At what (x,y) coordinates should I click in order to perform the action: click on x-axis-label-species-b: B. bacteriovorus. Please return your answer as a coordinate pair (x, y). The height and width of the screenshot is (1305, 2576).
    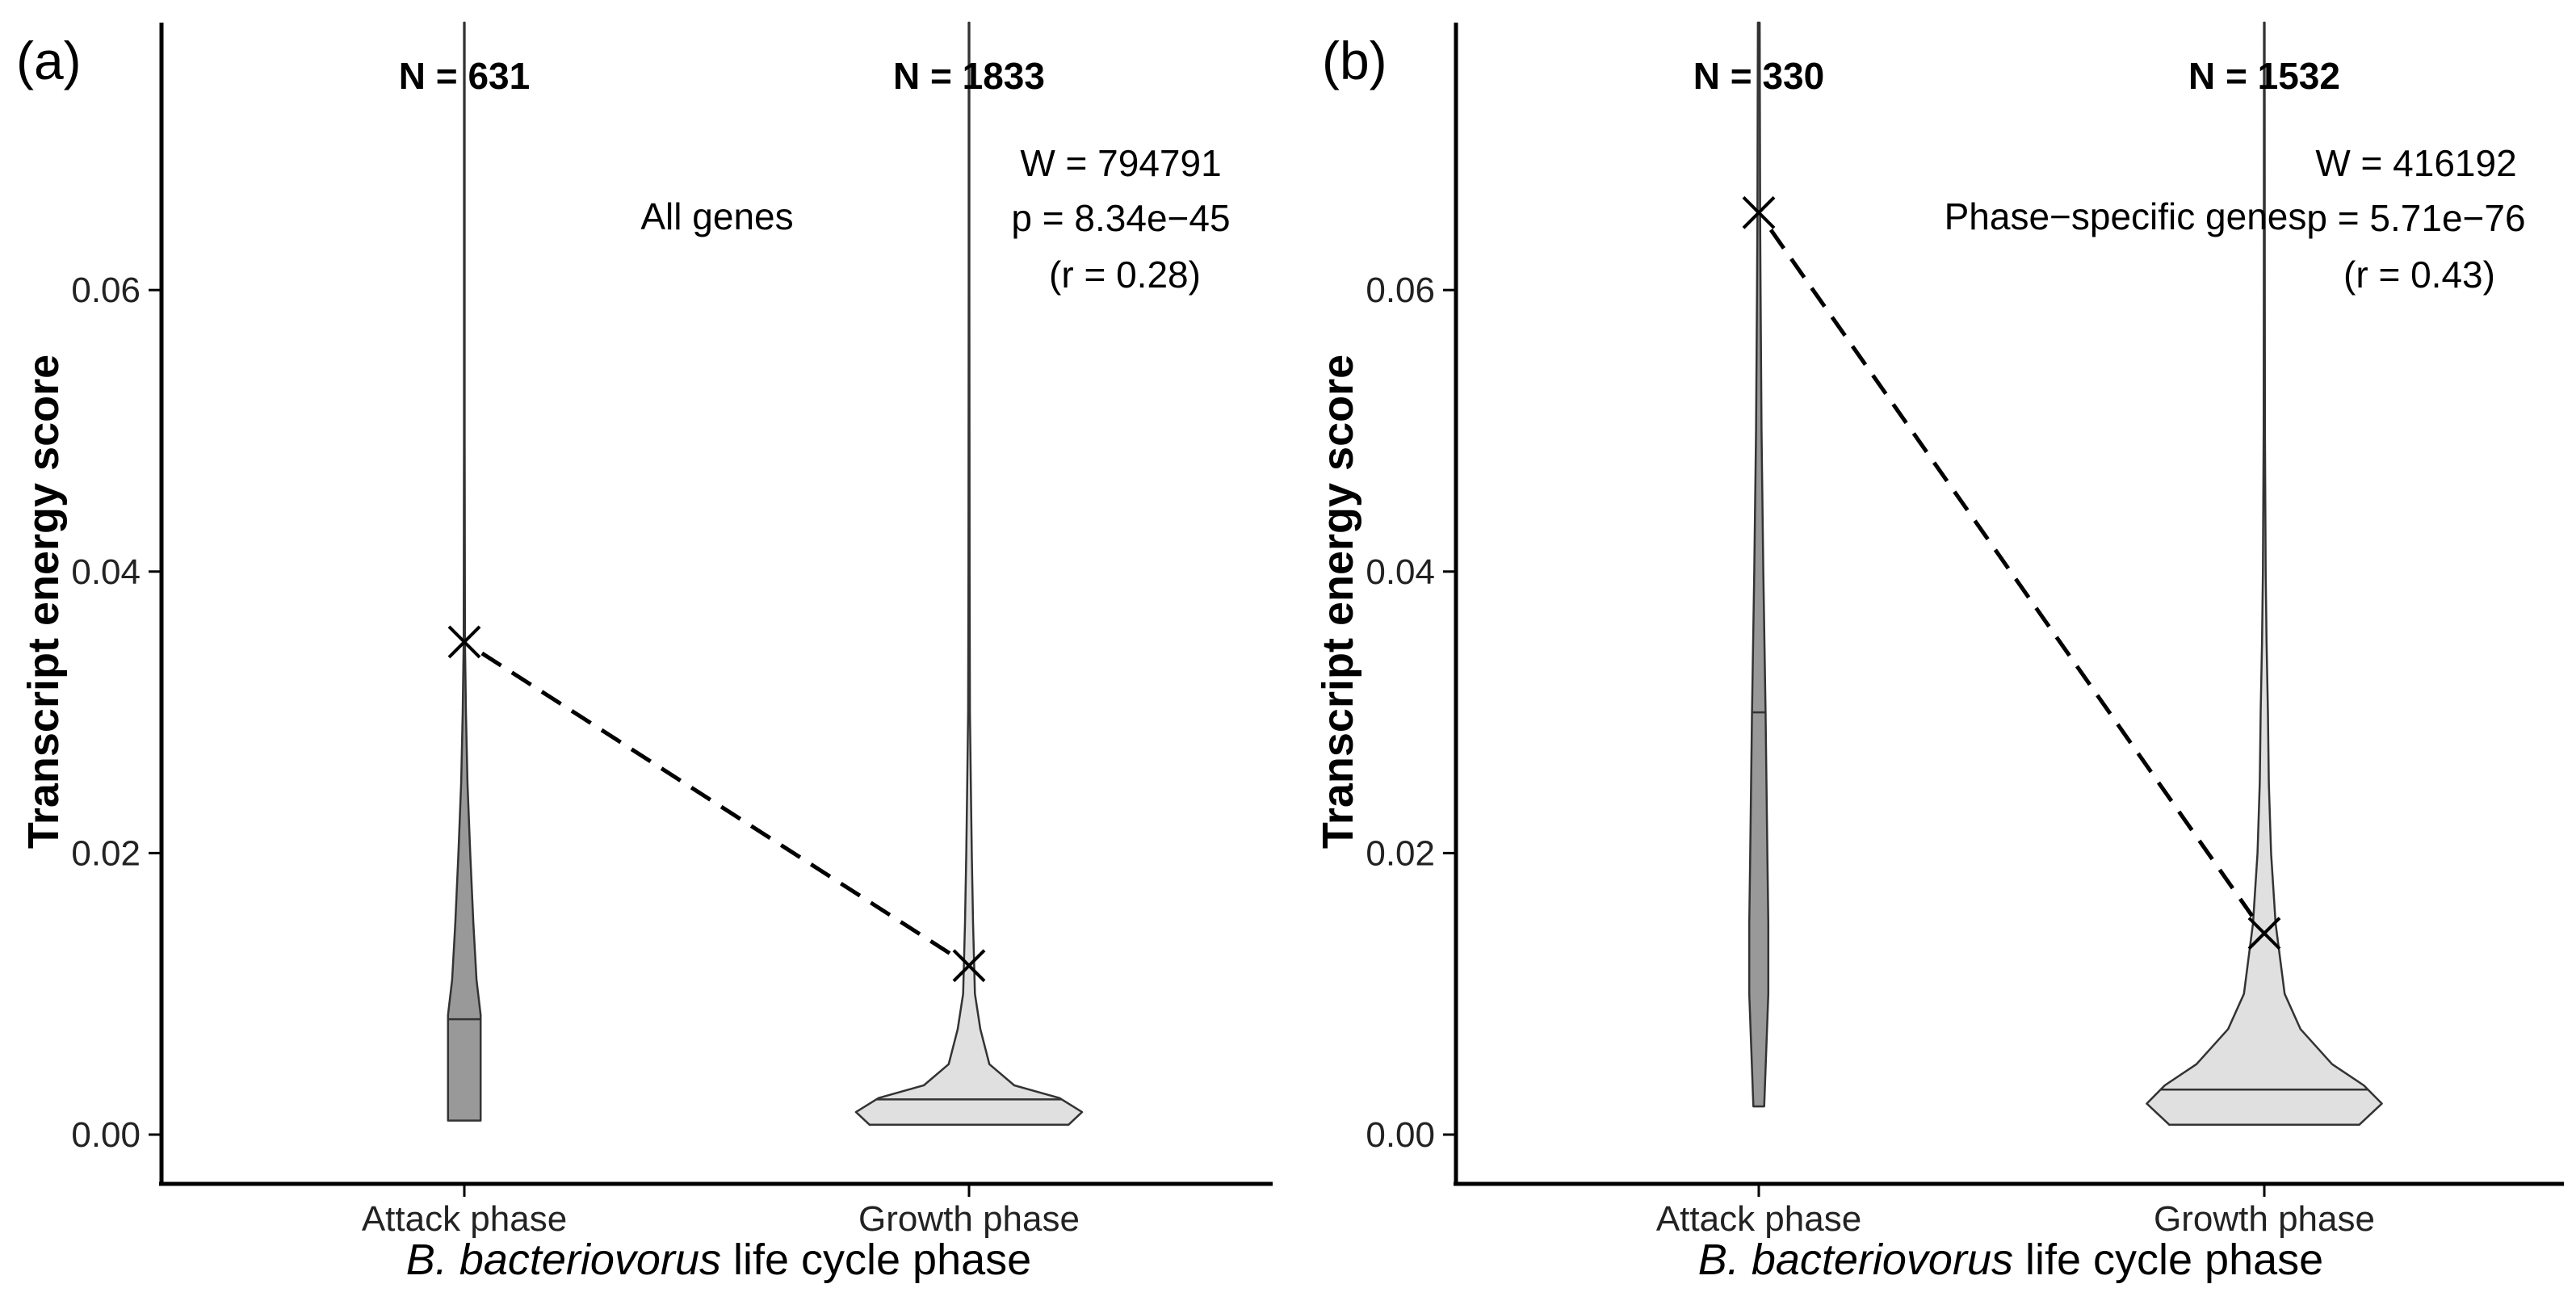
    Looking at the image, I should click on (1855, 1260).